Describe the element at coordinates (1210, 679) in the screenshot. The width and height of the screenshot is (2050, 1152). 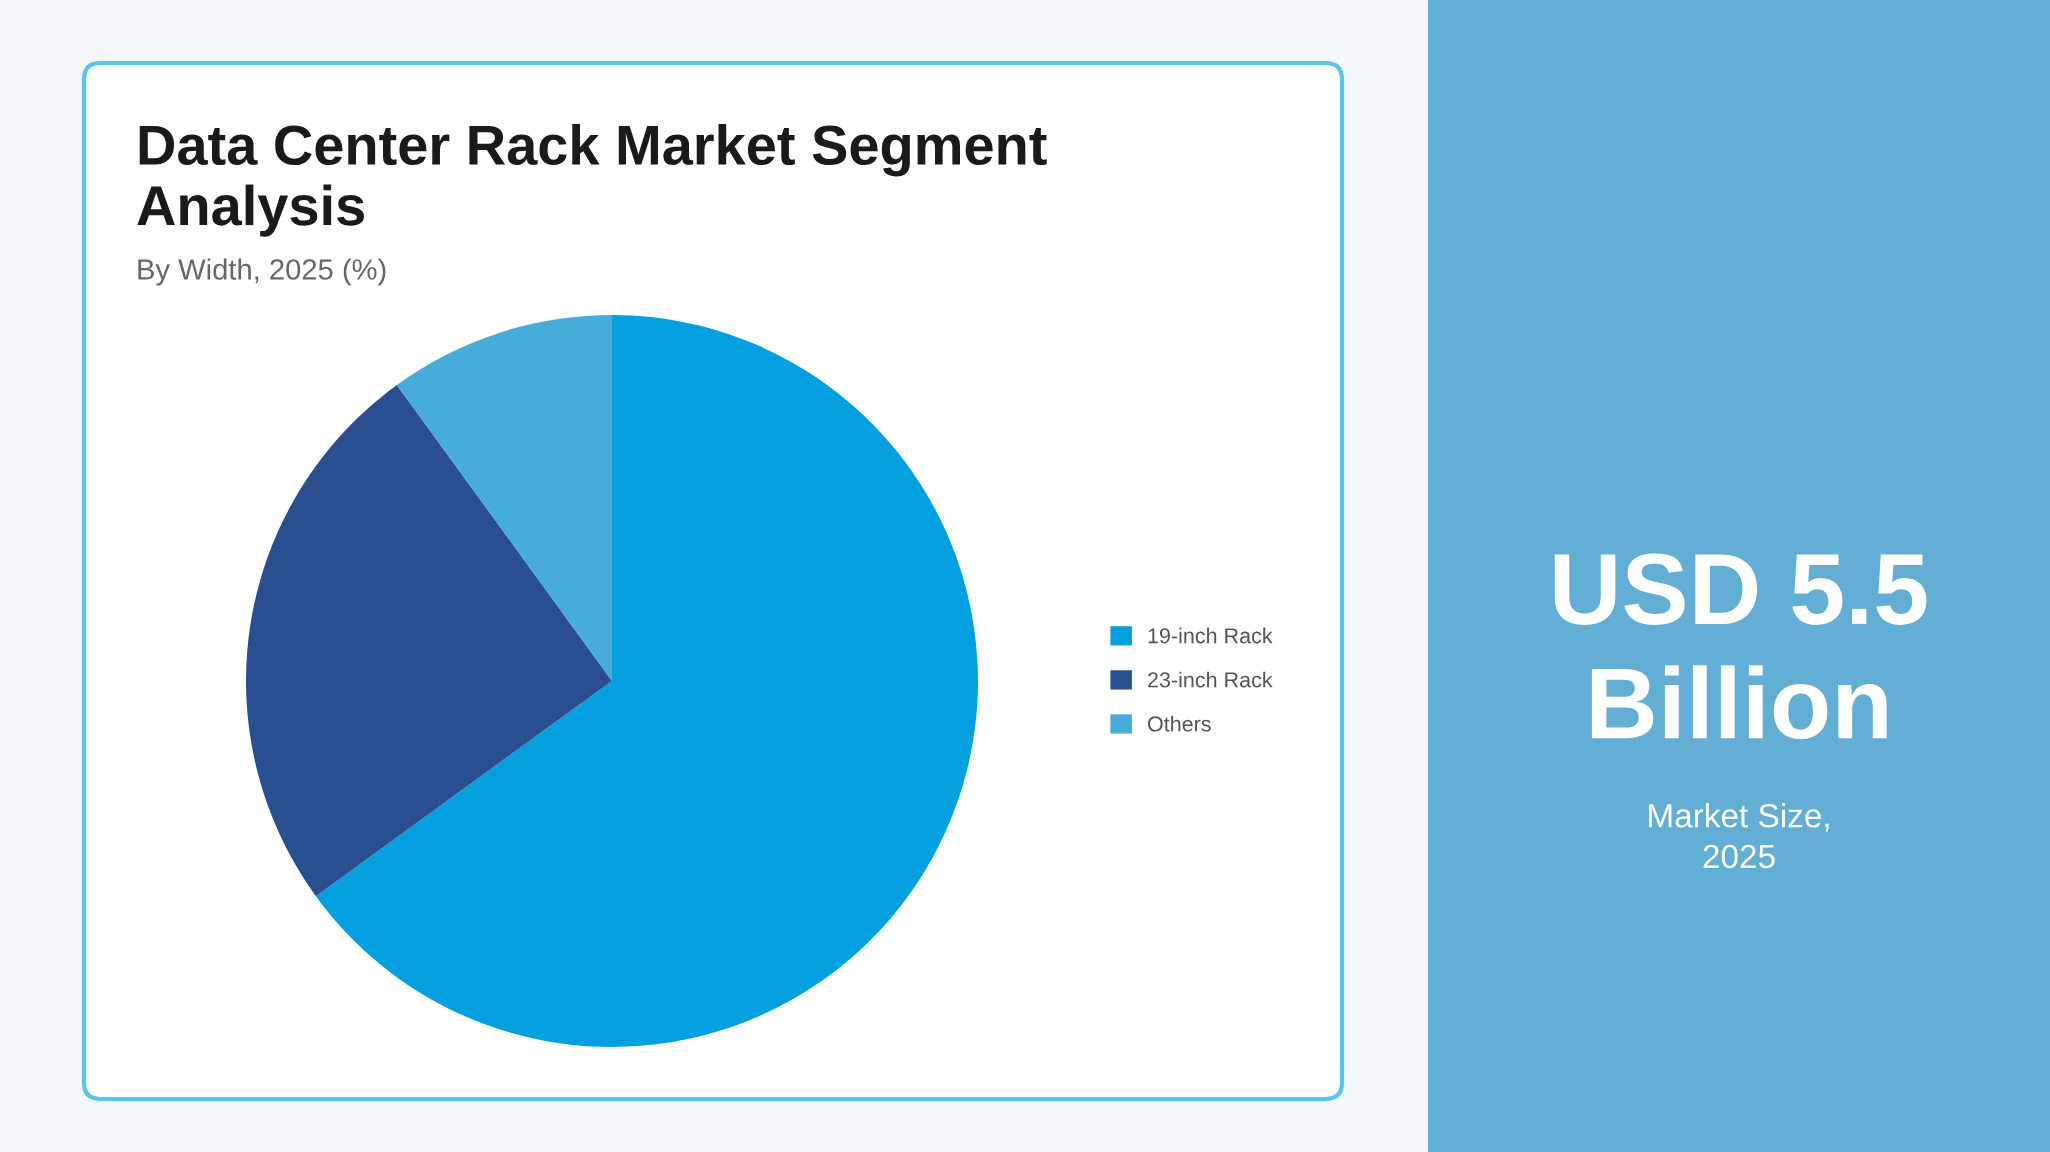
I see `legend-label: 23-inch Rack` at that location.